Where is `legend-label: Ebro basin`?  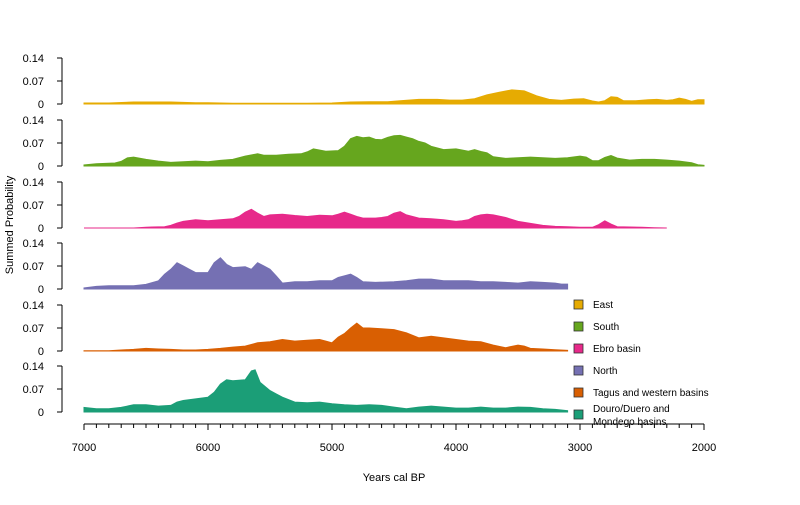
legend-label: Ebro basin is located at coordinates (617, 349).